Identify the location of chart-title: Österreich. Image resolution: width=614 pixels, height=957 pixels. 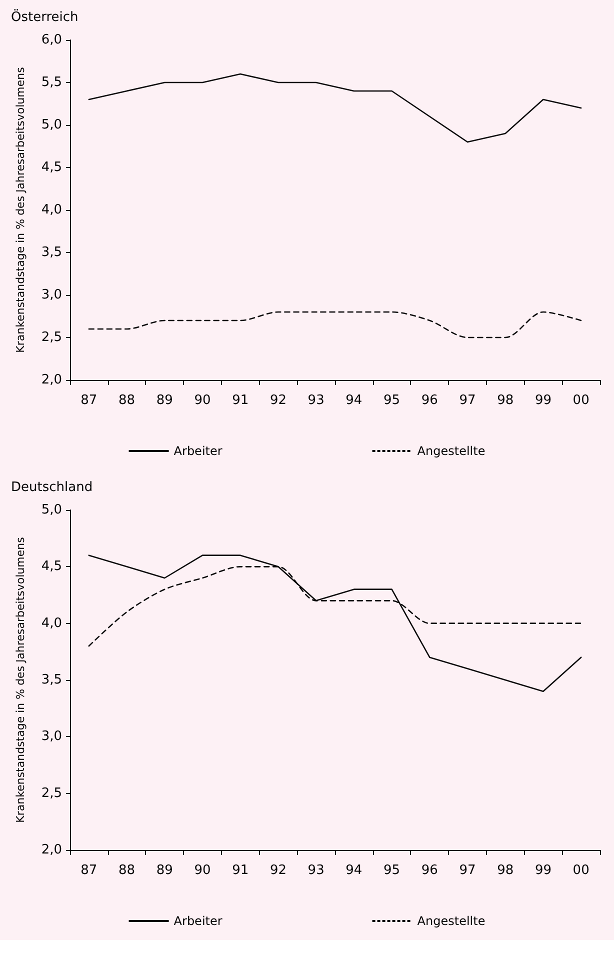
(44, 17).